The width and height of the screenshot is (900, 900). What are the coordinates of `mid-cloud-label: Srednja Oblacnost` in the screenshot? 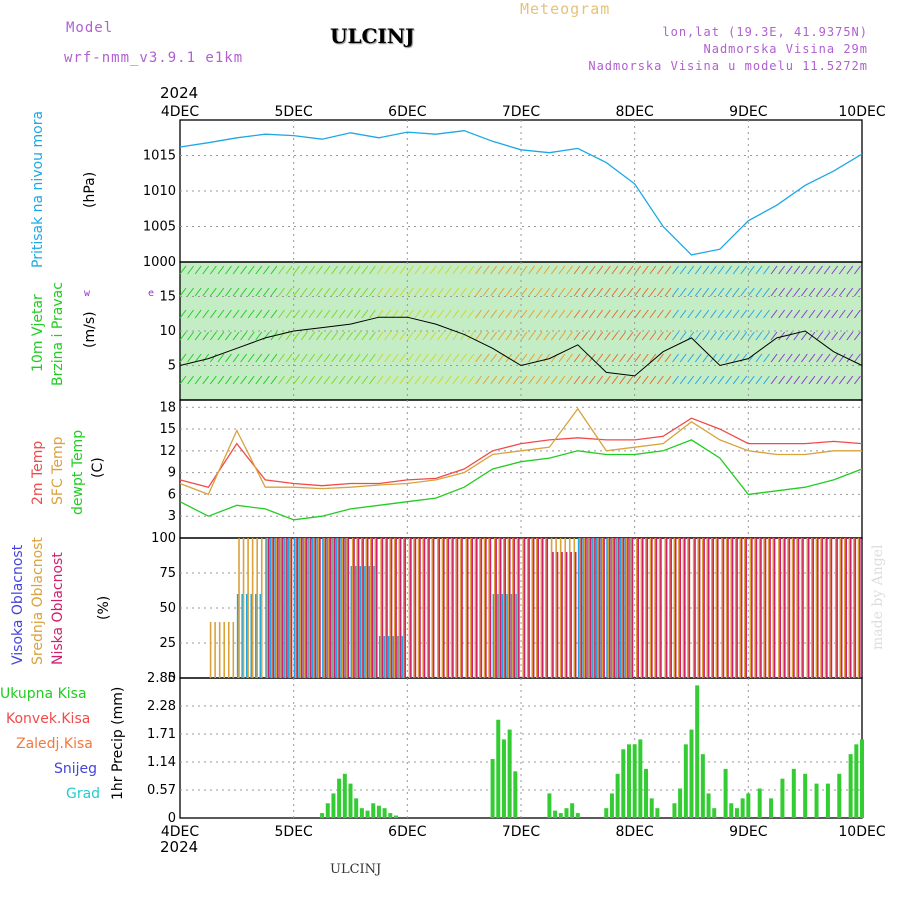 It's located at (38, 601).